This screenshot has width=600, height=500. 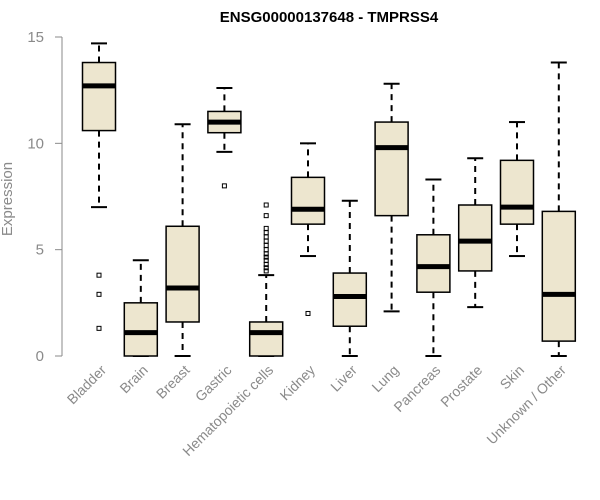 I want to click on box-liver, so click(x=350, y=278).